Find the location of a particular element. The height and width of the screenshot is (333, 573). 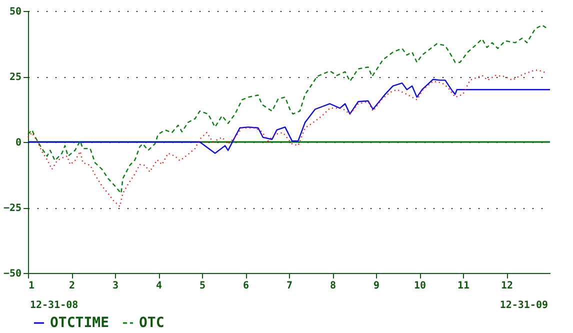

text: 12-31-08 is located at coordinates (54, 305).